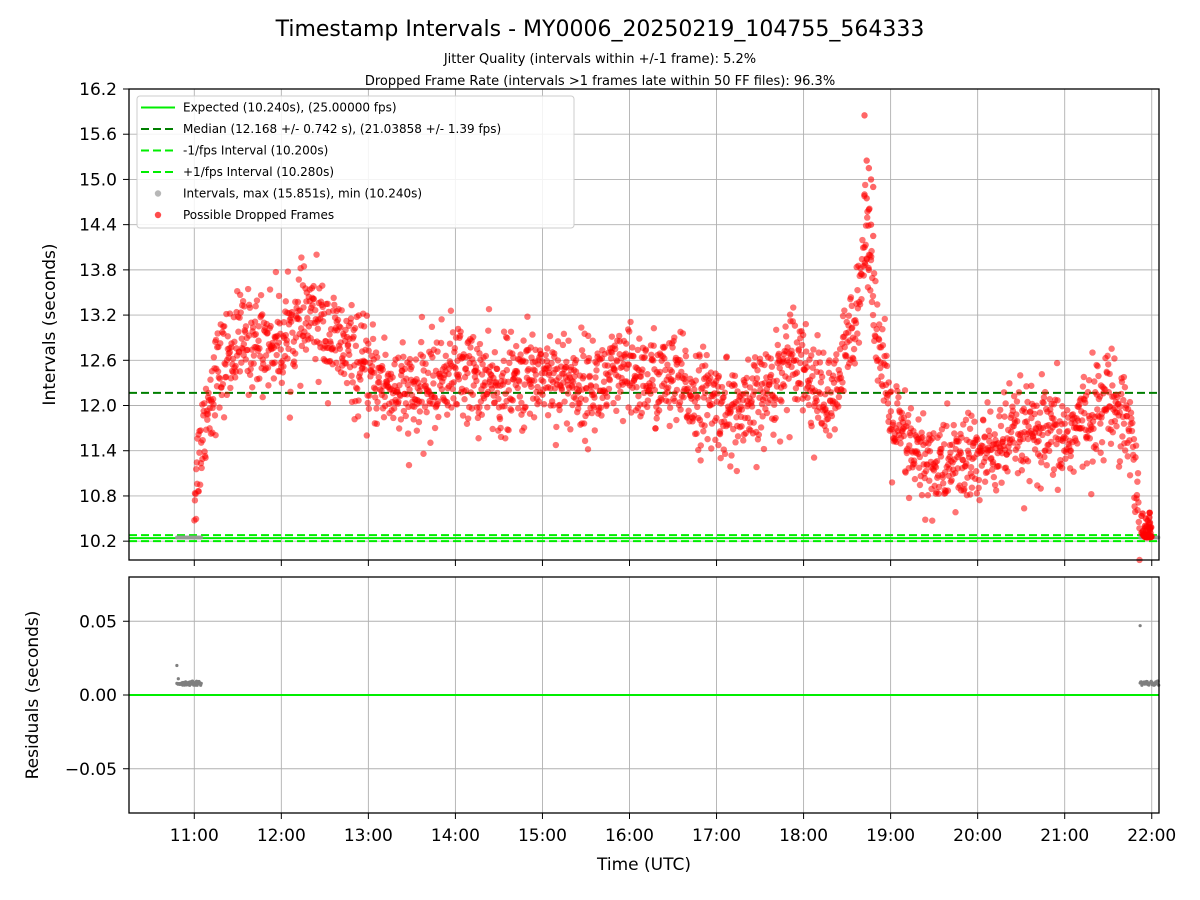 This screenshot has width=1200, height=900. I want to click on top-y-tick-label: 15.6, so click(98, 135).